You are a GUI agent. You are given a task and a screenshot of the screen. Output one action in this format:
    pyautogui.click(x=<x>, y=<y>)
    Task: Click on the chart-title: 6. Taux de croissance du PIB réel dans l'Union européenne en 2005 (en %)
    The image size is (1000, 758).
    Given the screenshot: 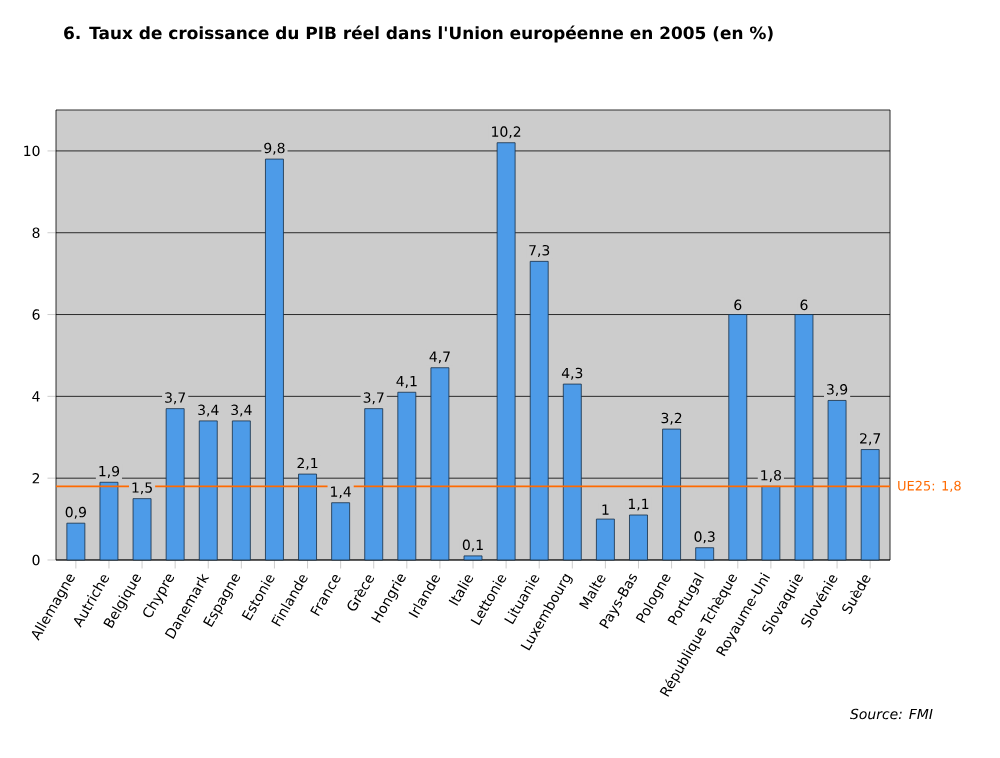 What is the action you would take?
    pyautogui.click(x=418, y=34)
    